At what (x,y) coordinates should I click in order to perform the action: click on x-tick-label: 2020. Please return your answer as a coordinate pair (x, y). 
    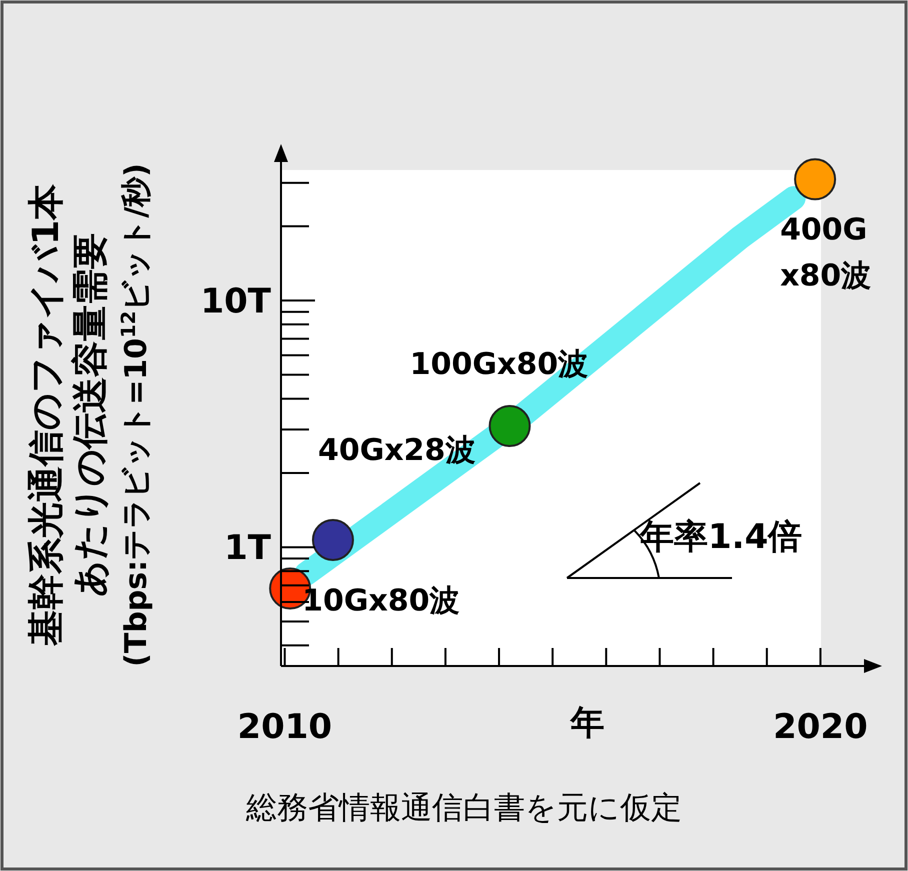
    Looking at the image, I should click on (820, 727).